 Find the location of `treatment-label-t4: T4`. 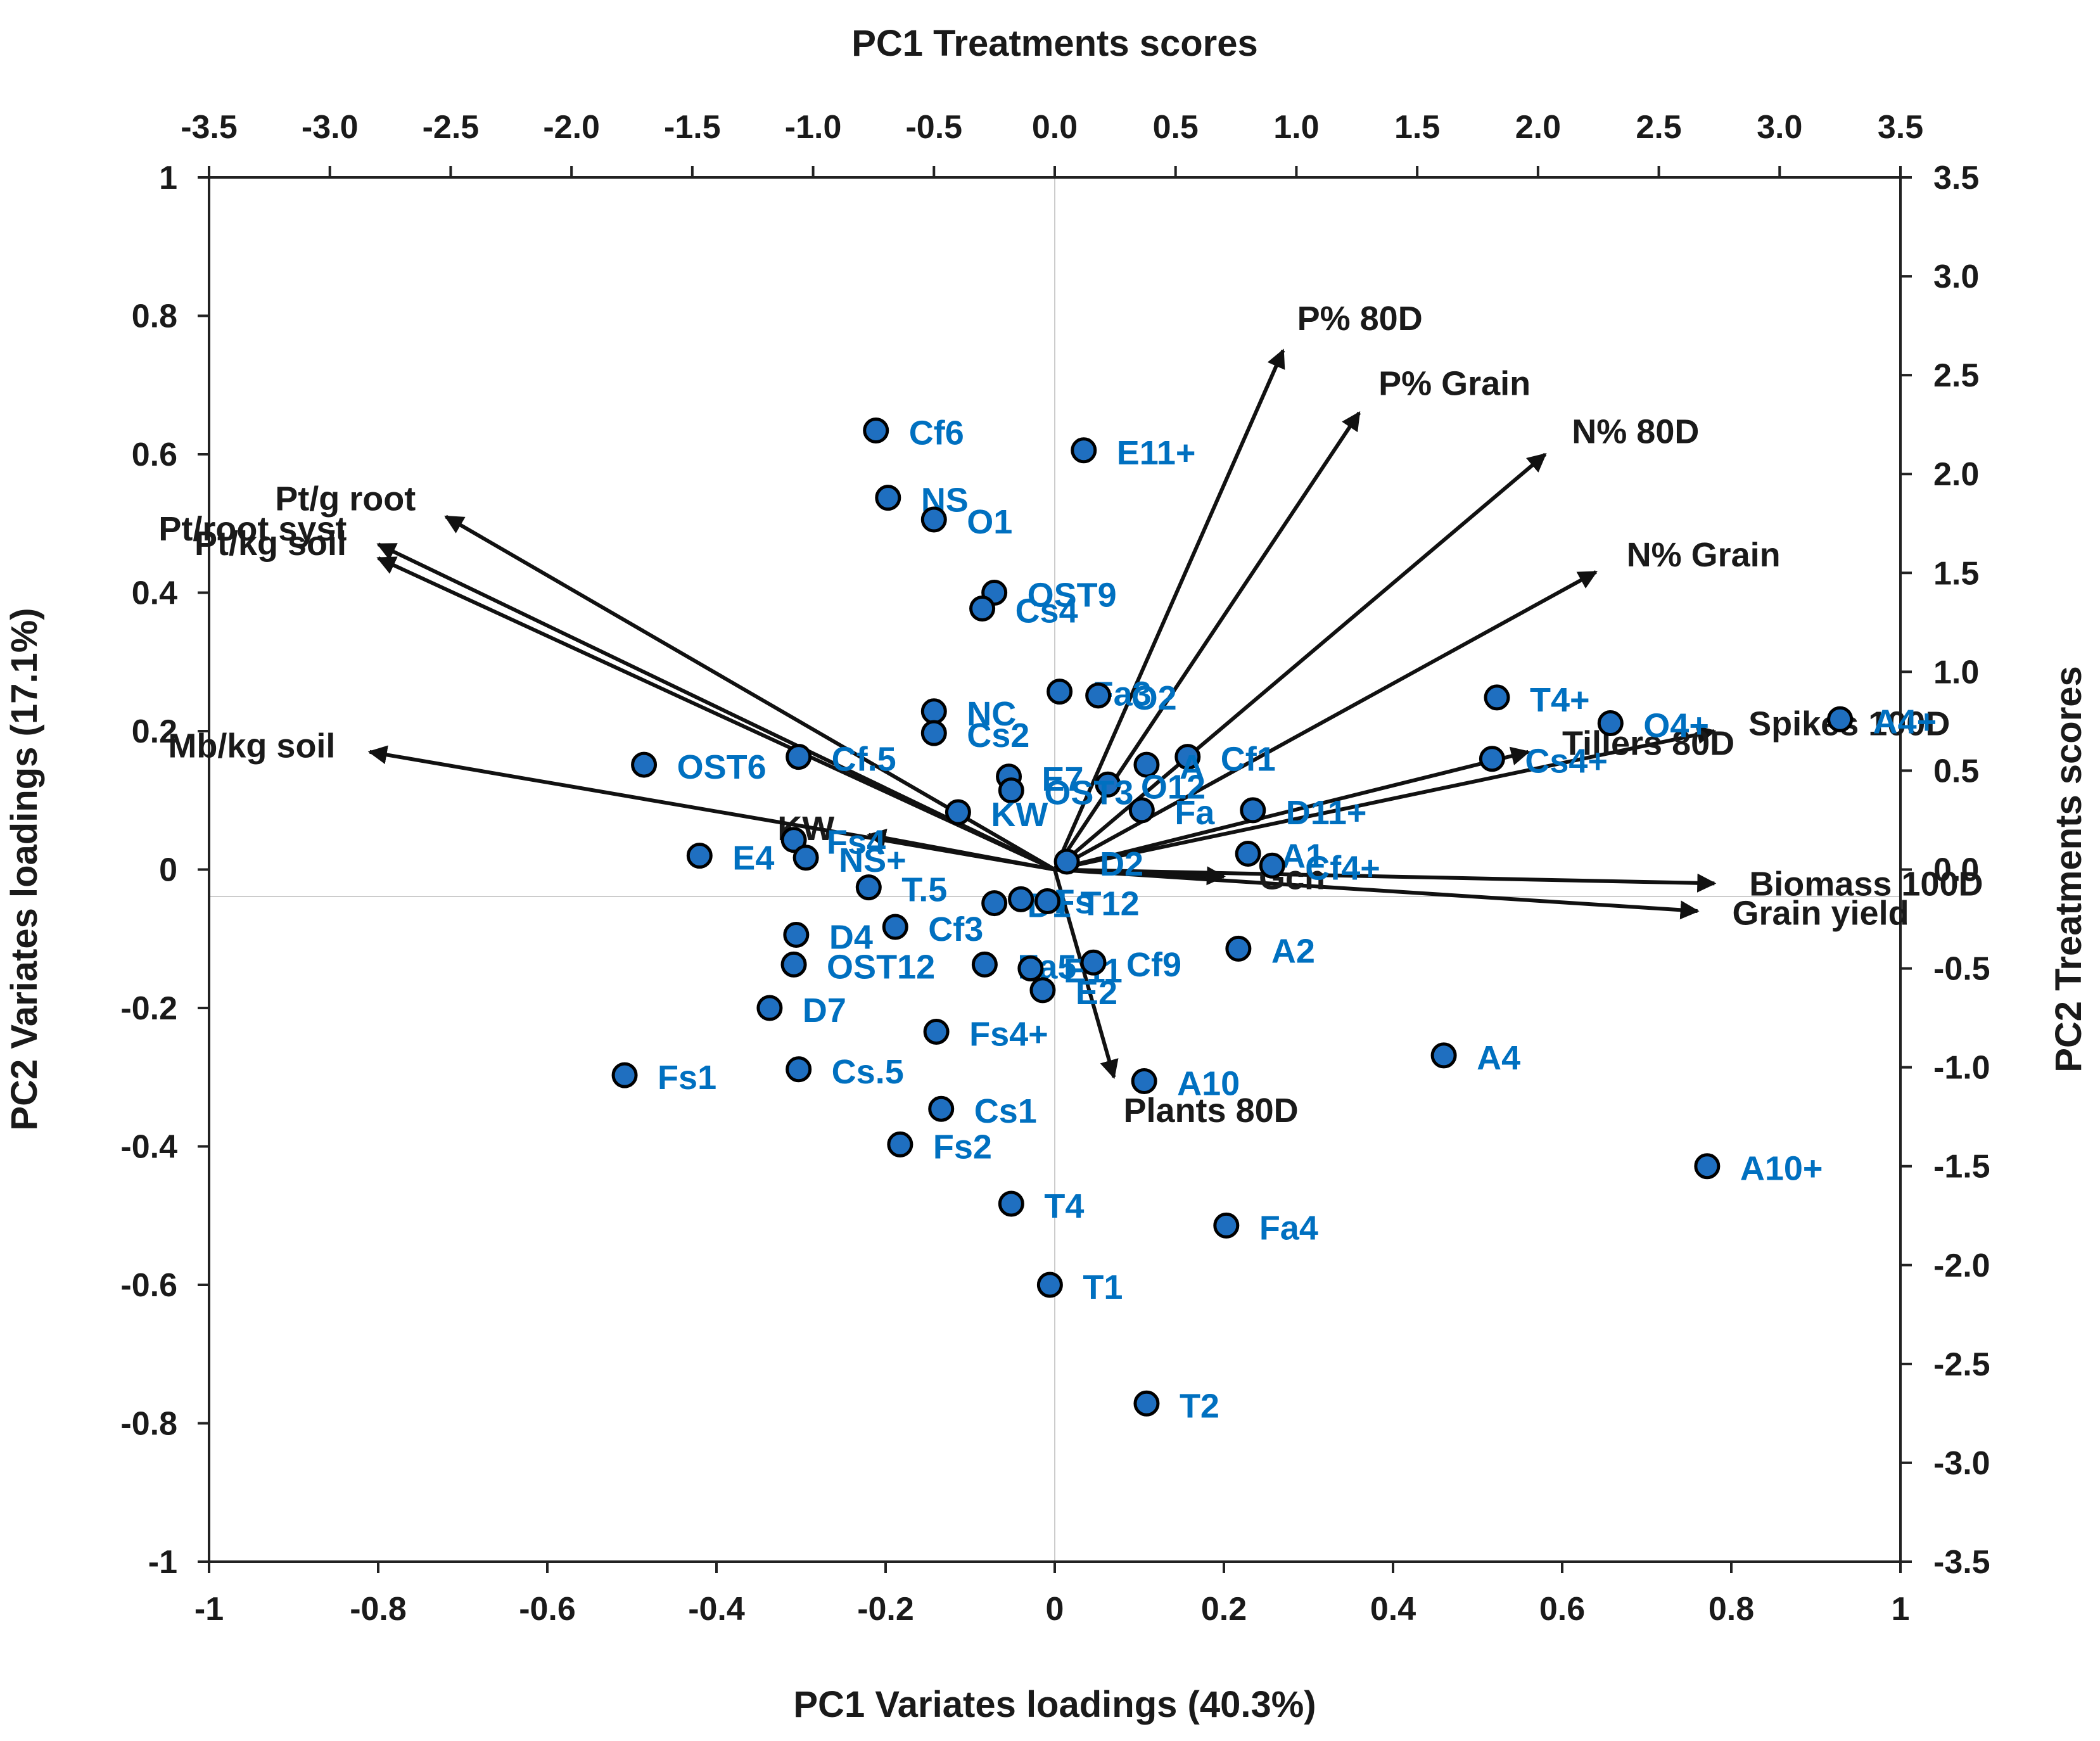

treatment-label-t4: T4 is located at coordinates (1064, 1206).